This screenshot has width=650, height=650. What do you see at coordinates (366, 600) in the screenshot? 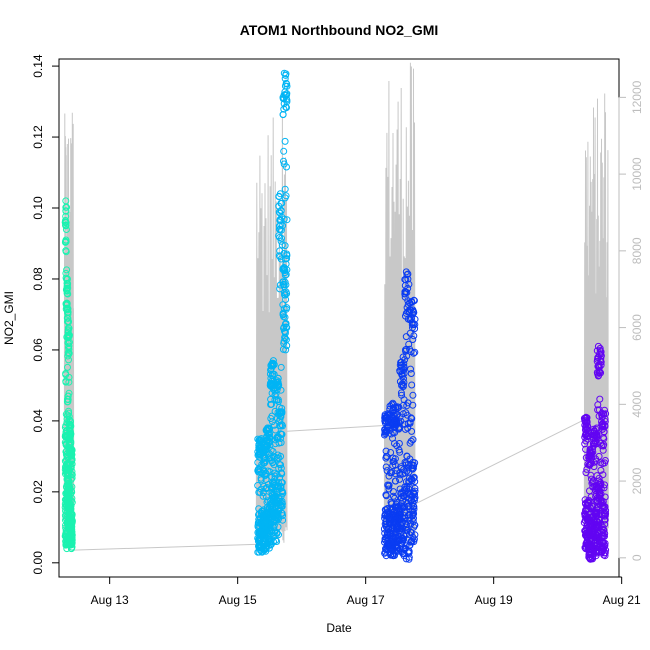
I see `x-tick-label: Aug 17` at bounding box center [366, 600].